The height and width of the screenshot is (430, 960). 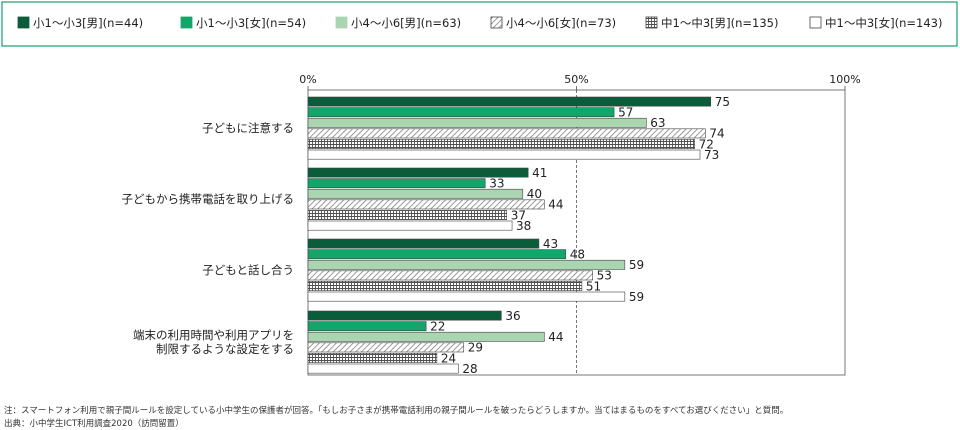 What do you see at coordinates (719, 23) in the screenshot?
I see `legend-label: 中1〜中3[男](n=135)` at bounding box center [719, 23].